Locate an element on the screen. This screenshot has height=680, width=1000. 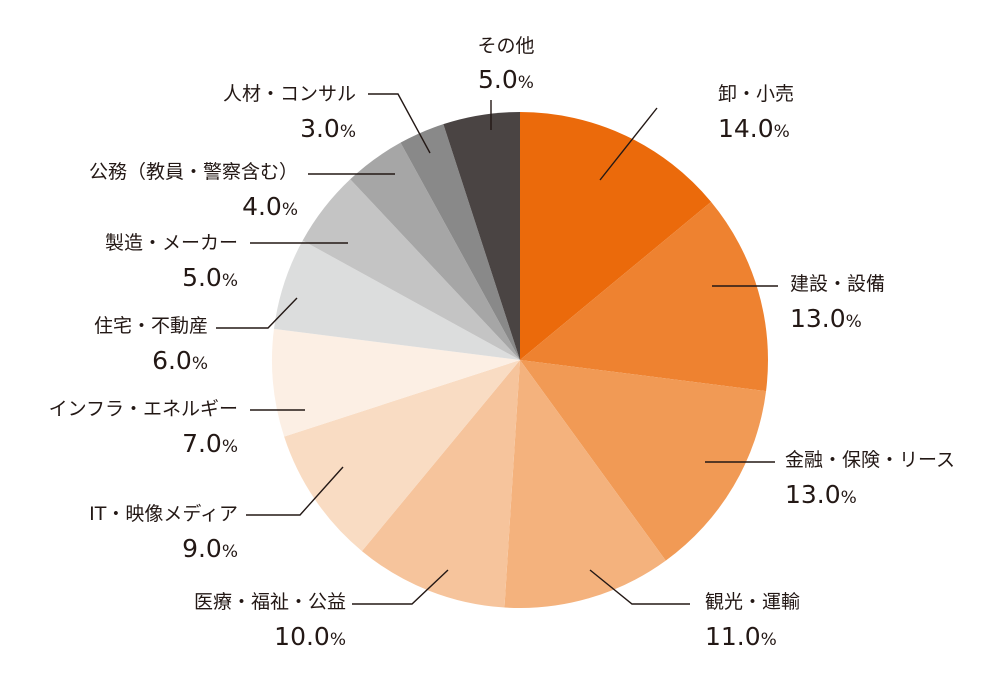
slice-label: 公務（教員・警察含む） is located at coordinates (193, 172).